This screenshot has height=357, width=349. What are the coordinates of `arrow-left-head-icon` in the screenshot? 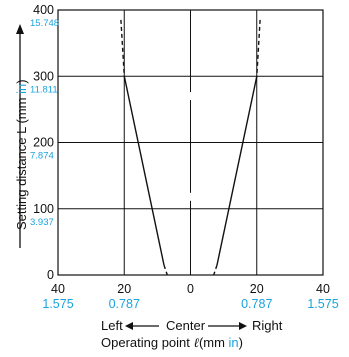 It's located at (129, 326).